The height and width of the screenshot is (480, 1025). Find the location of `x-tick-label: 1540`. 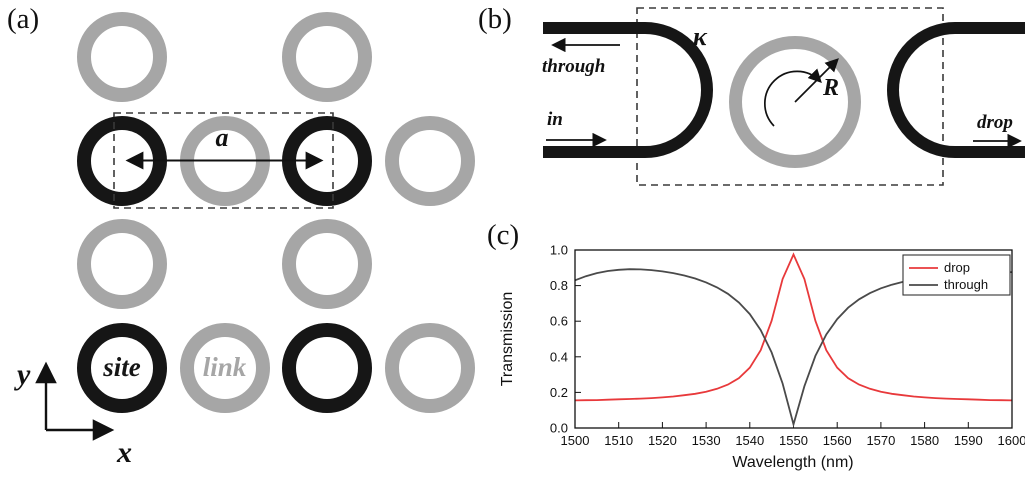

x-tick-label: 1540 is located at coordinates (749, 440).